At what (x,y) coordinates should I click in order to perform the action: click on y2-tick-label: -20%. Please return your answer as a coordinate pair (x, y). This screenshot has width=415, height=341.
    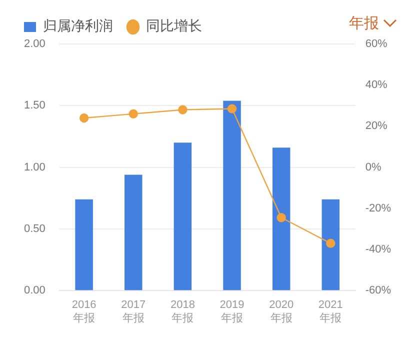
    Looking at the image, I should click on (378, 208).